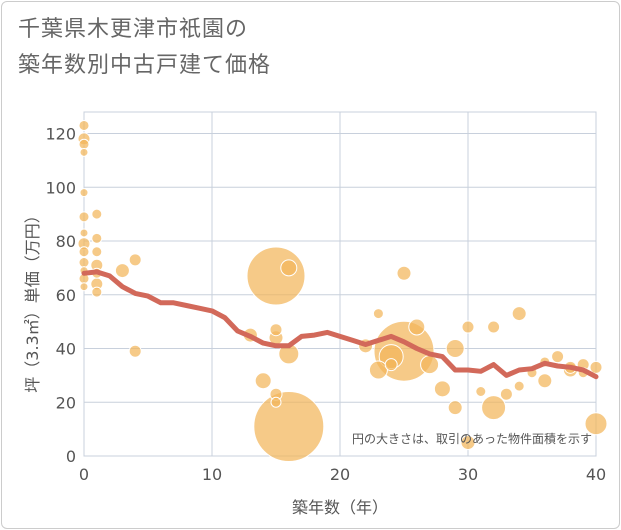 This screenshot has width=621, height=530. I want to click on y-axis-label: 坪（3.3㎡）単価（万円）, so click(32, 299).